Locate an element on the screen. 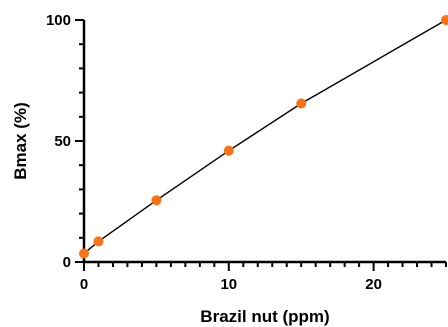 The height and width of the screenshot is (327, 448). x-tick-label: 10 is located at coordinates (228, 284).